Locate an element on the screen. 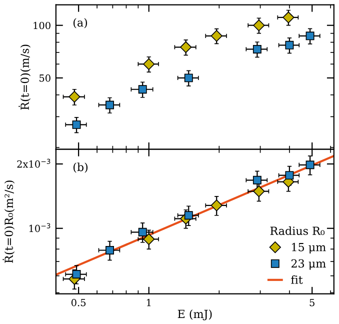 This screenshot has height=324, width=339. y-tick-label: 2x10$^{−3}$ is located at coordinates (33, 163).